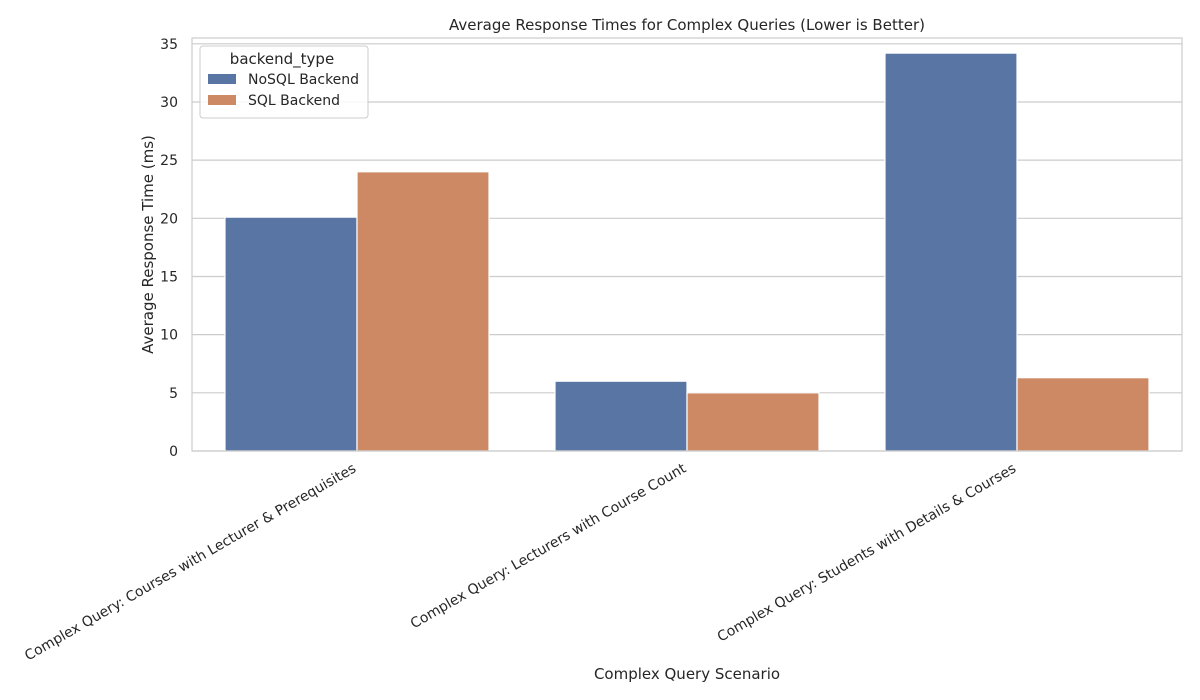 The image size is (1200, 700). I want to click on legend-box, so click(284, 82).